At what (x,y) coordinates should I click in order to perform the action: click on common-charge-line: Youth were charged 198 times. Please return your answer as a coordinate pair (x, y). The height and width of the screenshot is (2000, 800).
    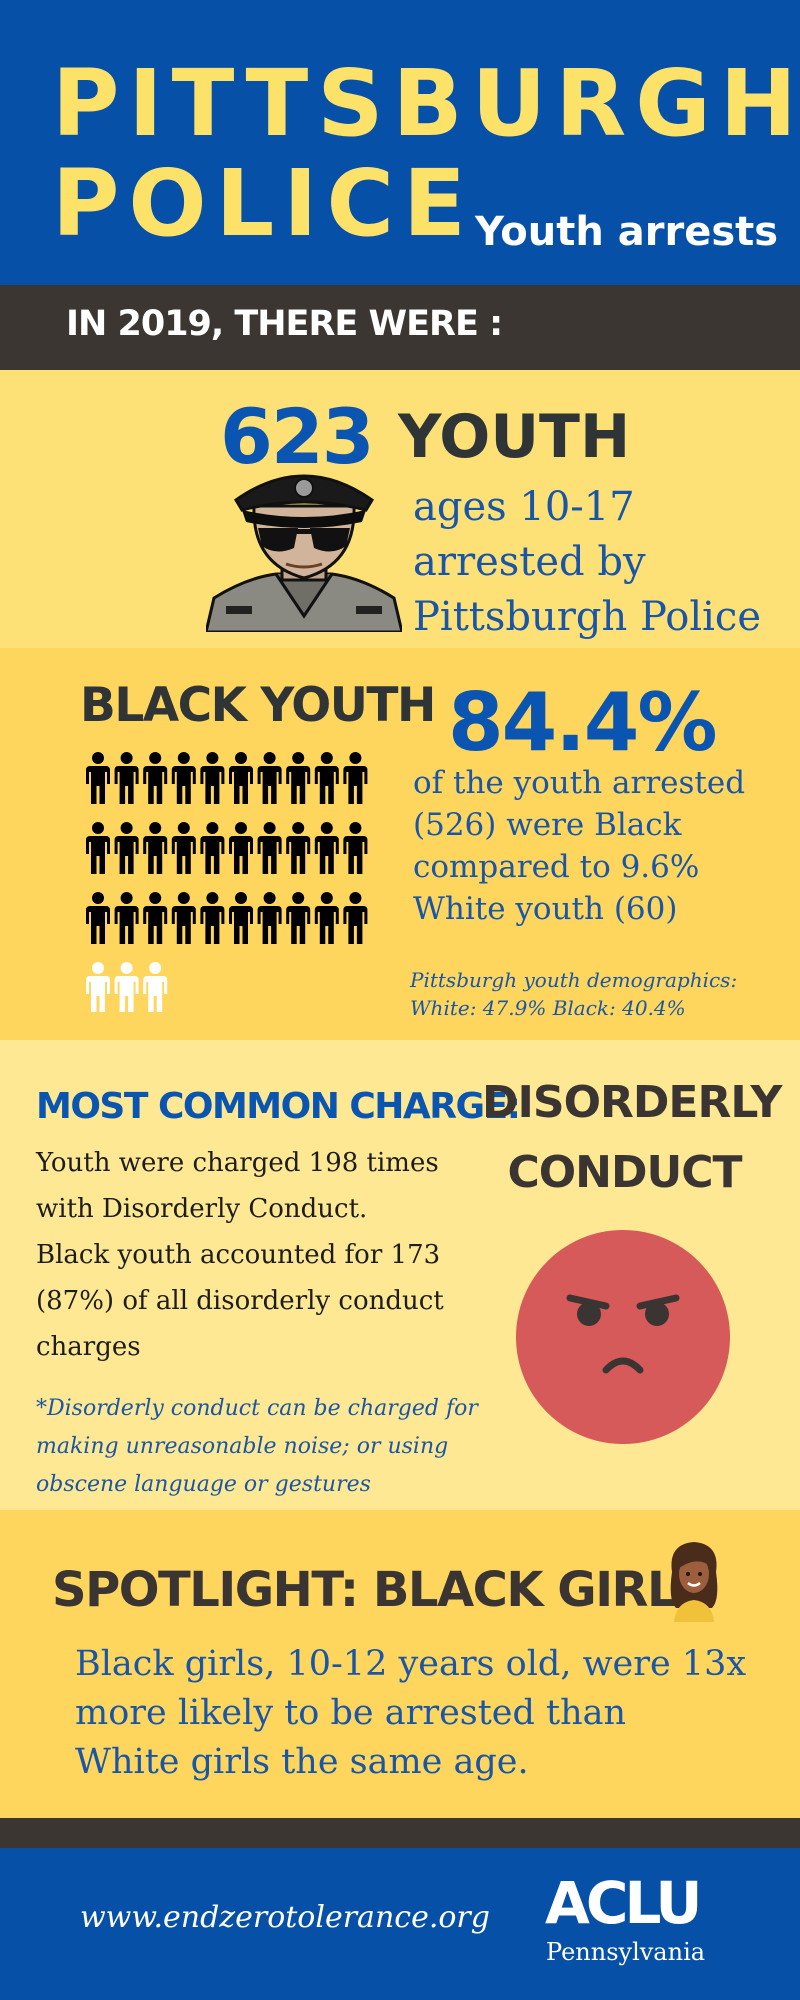
    Looking at the image, I should click on (237, 1163).